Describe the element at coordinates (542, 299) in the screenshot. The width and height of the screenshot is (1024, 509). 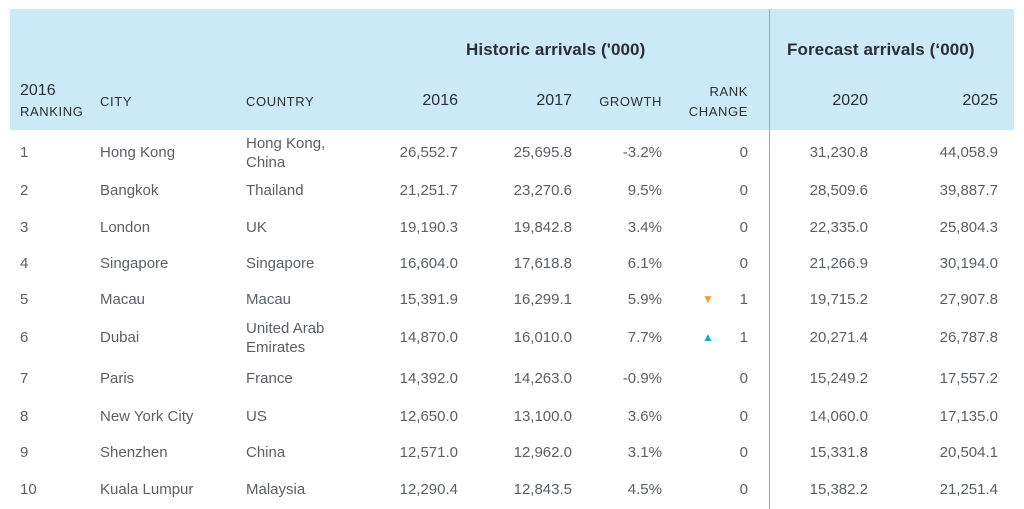
I see `value-2017-cell: 16,299.1` at that location.